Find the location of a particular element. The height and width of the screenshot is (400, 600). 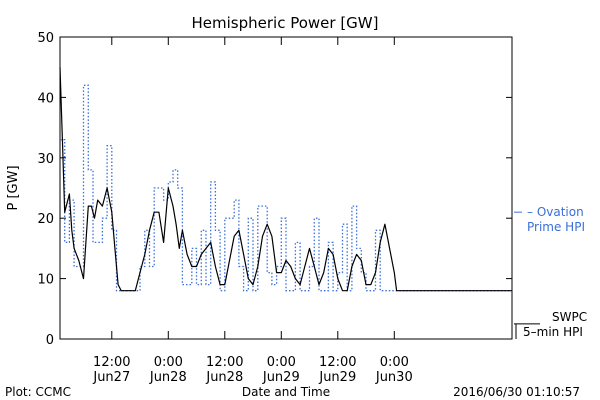

x-axis-label: Date and Time is located at coordinates (286, 392).